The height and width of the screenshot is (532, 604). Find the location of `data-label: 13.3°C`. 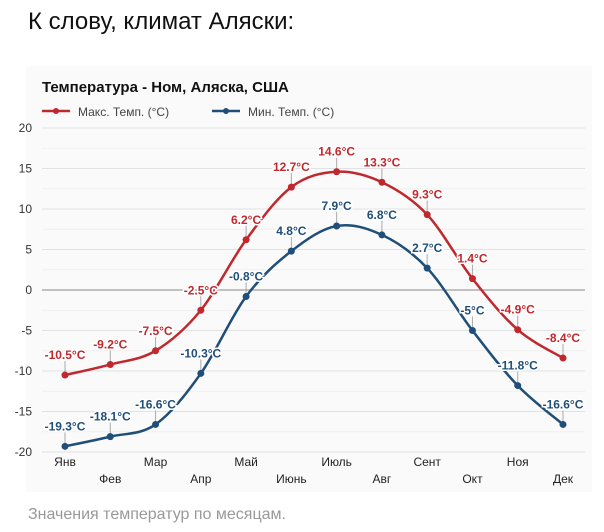

data-label: 13.3°C is located at coordinates (381, 162).